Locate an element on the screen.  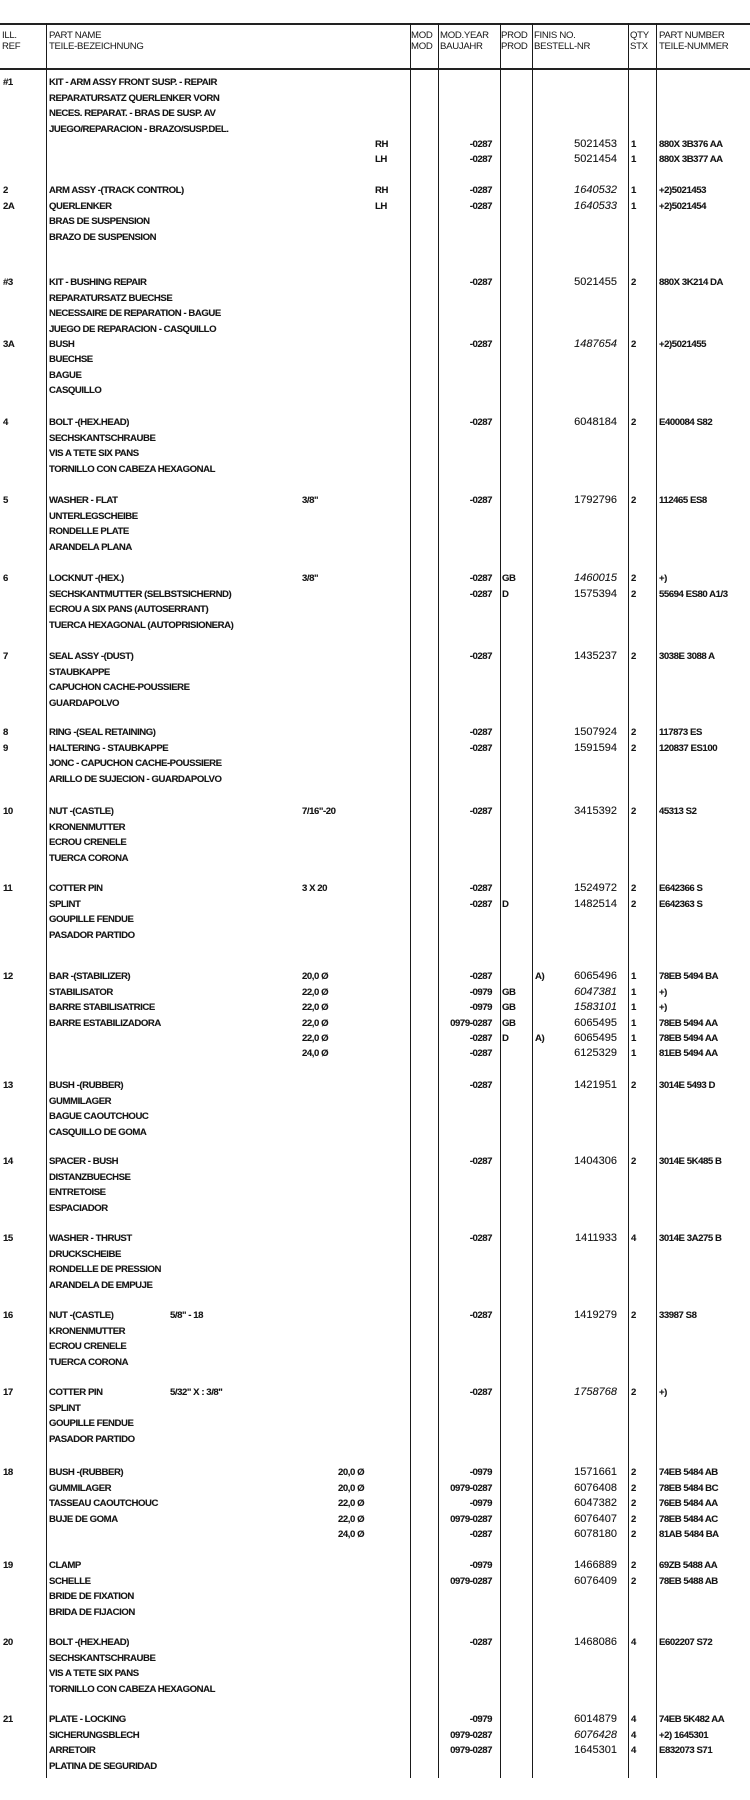
part-number: +2)5021454 is located at coordinates (683, 206).